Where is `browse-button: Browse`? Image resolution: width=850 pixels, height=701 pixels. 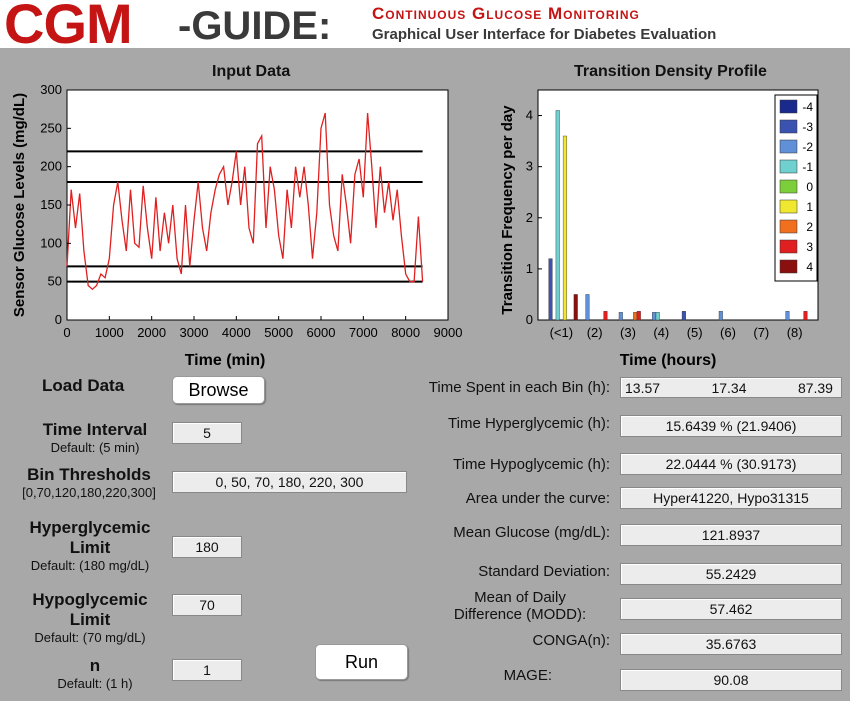
browse-button: Browse is located at coordinates (218, 390).